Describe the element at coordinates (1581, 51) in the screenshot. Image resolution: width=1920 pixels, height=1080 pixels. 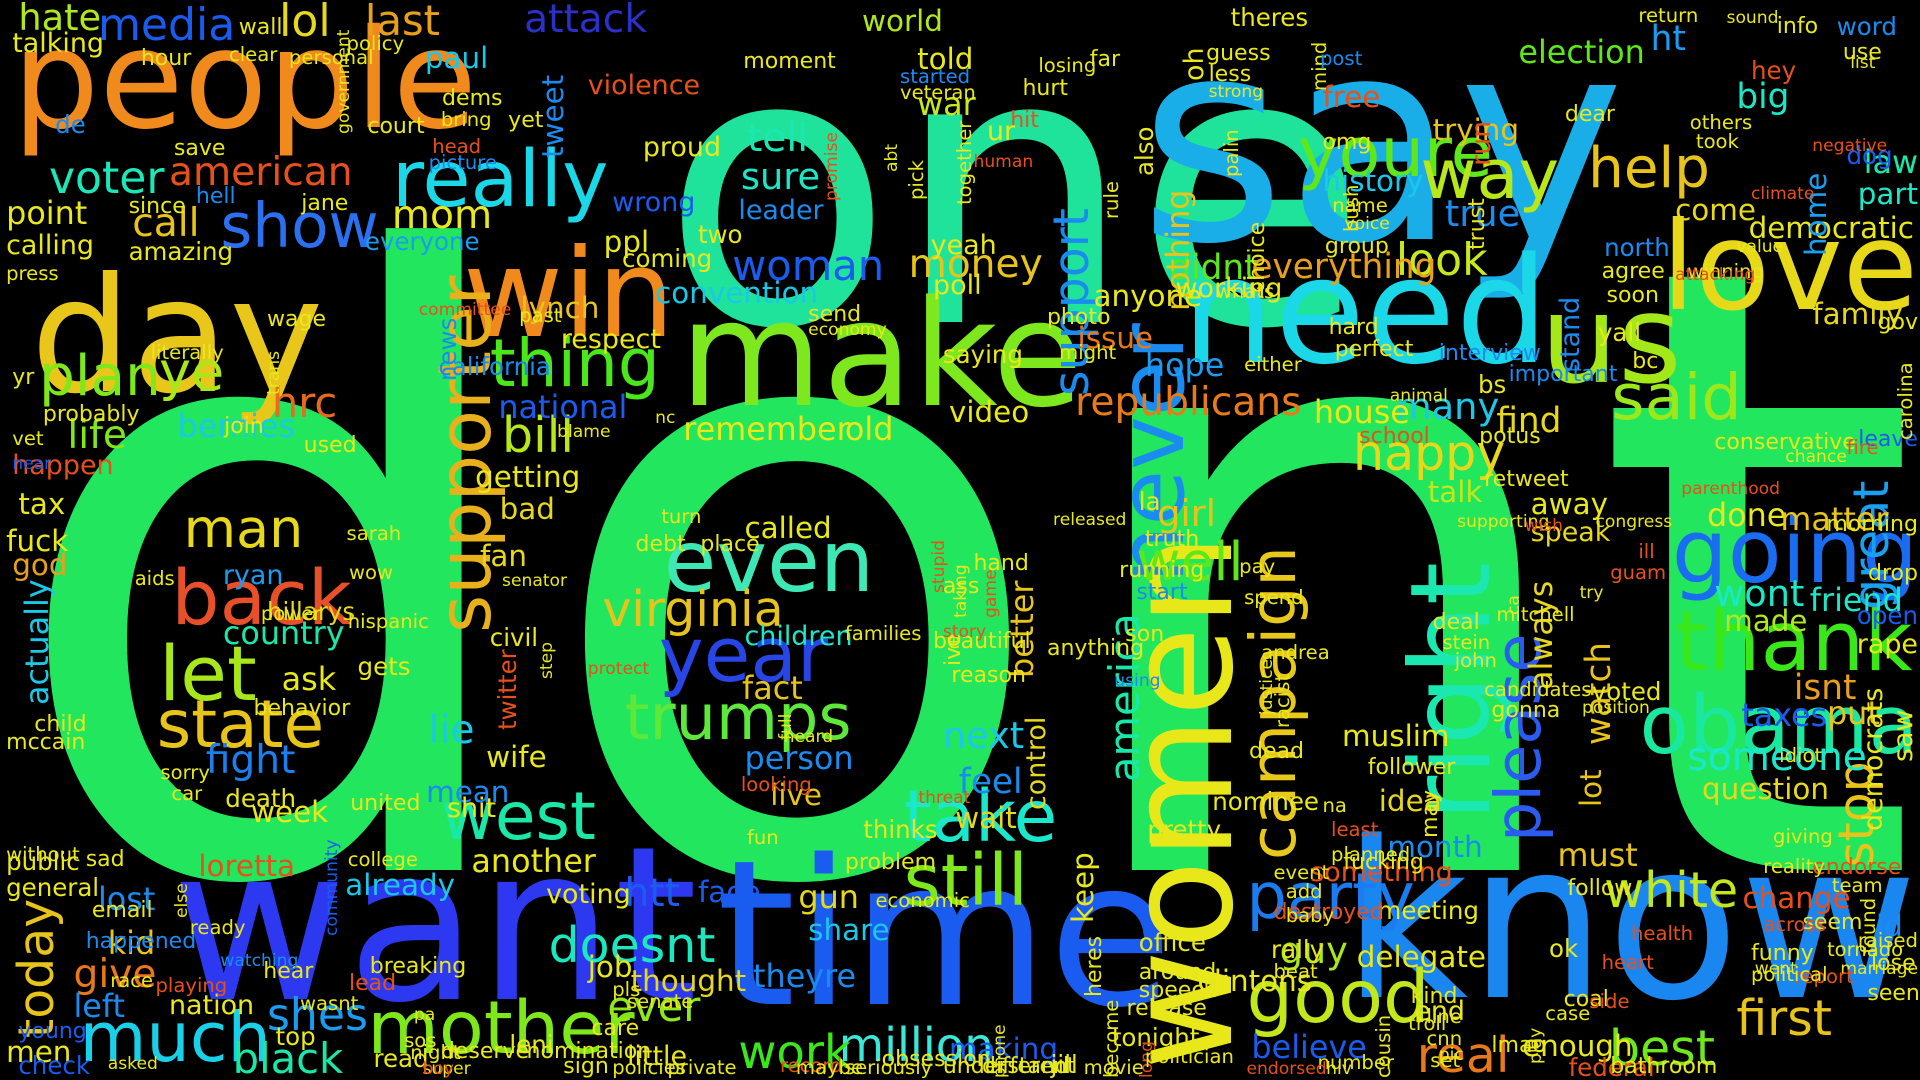
I see `word-election: election` at that location.